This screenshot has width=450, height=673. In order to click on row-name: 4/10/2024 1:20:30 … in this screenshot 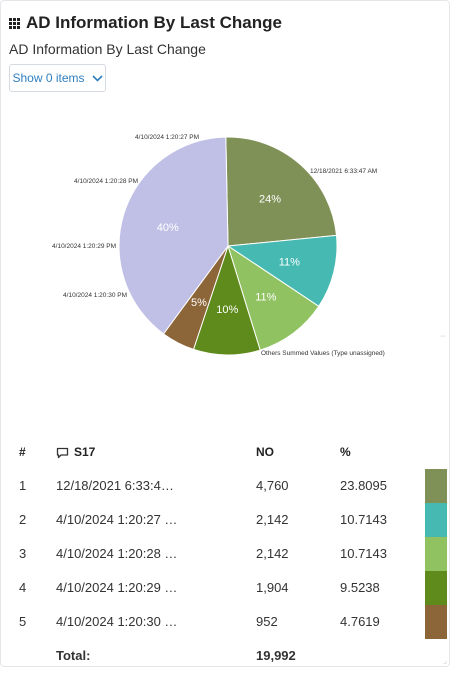, I will do `click(117, 621)`.